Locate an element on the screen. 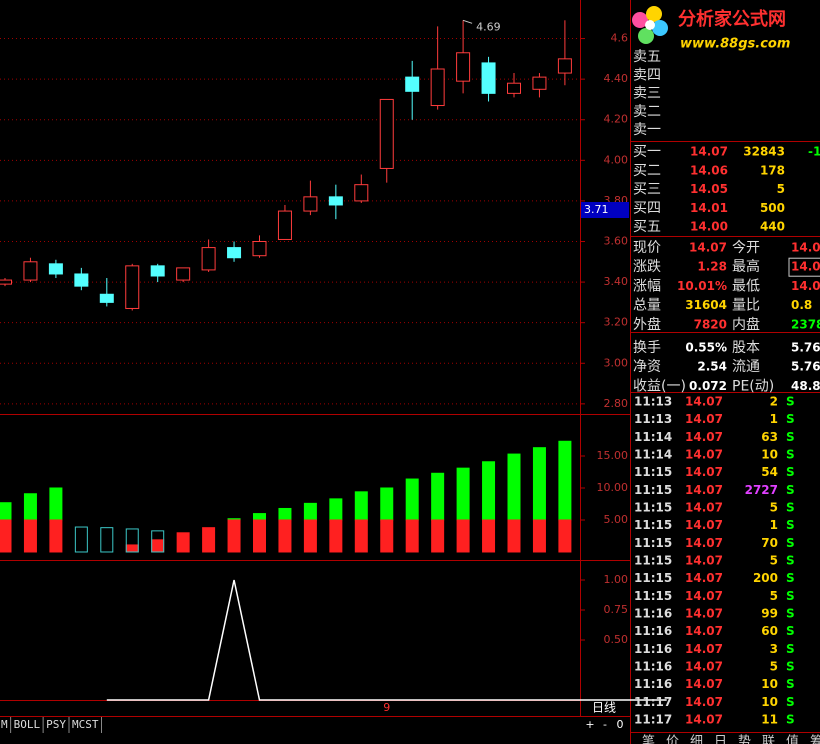 The width and height of the screenshot is (820, 744). trade-time: 11:13 is located at coordinates (653, 419).